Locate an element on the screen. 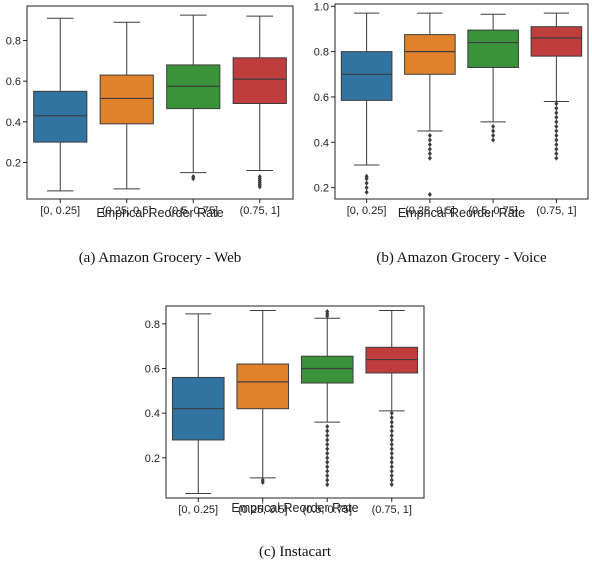  panel-caption: (b) Amazon Grocery - Voice is located at coordinates (461, 258).